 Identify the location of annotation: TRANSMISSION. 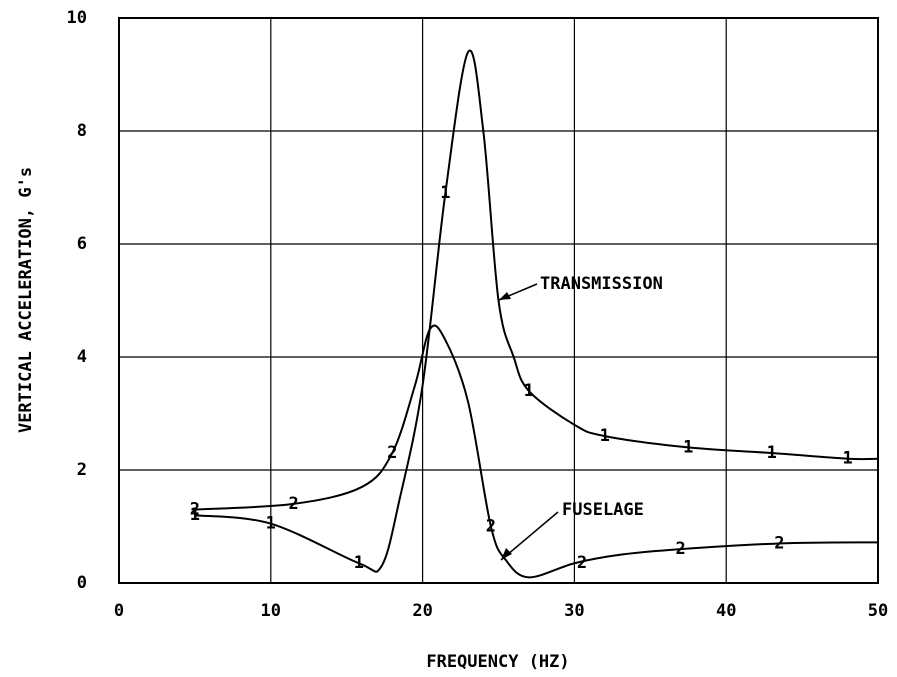
(601, 284).